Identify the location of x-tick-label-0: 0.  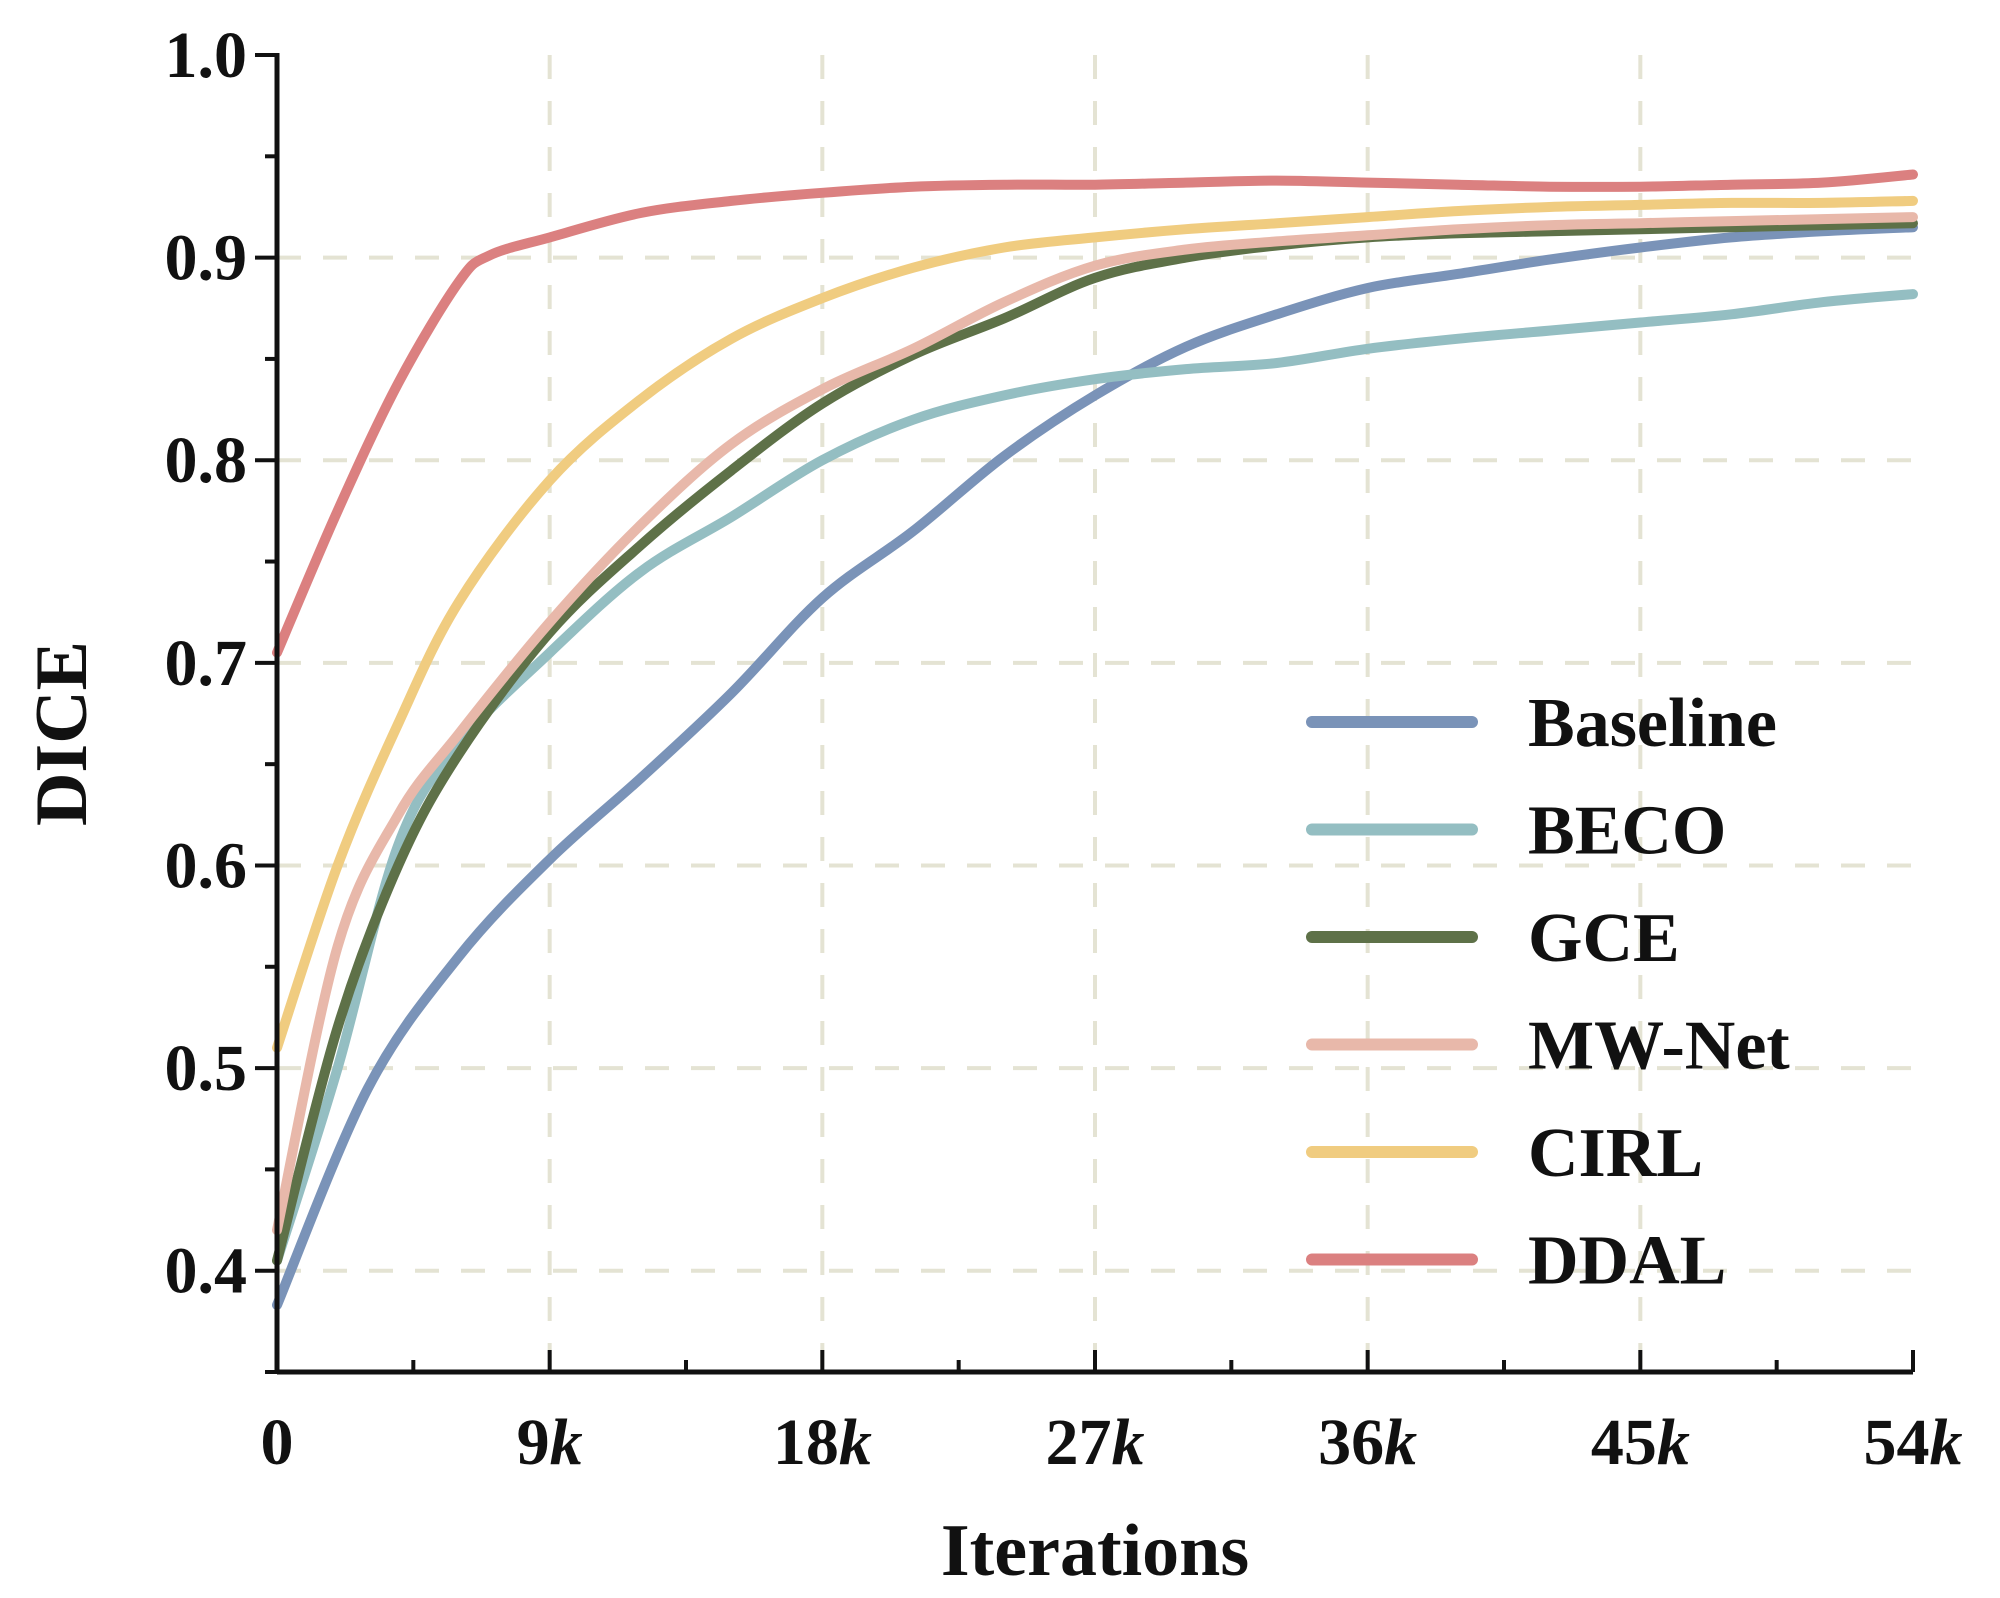
(277, 1442).